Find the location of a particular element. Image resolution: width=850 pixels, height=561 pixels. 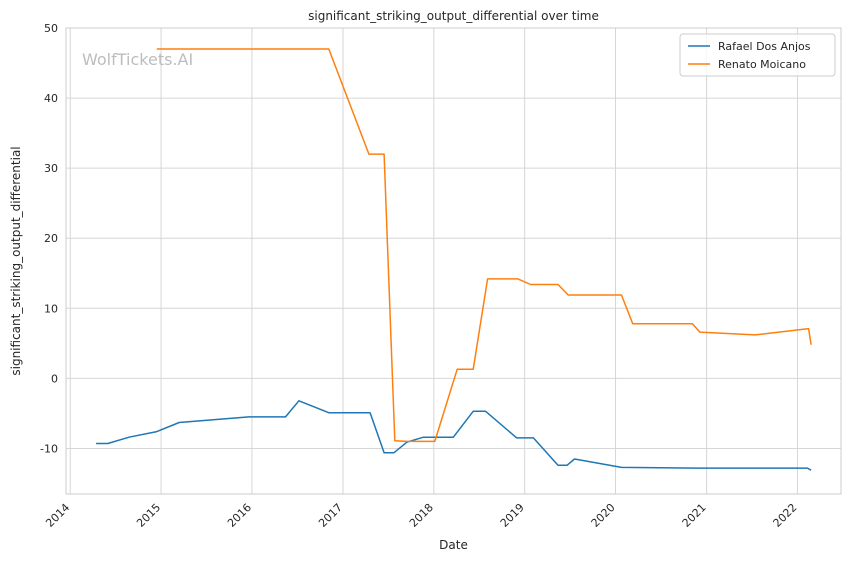

x-axis-label: Date is located at coordinates (453, 545).